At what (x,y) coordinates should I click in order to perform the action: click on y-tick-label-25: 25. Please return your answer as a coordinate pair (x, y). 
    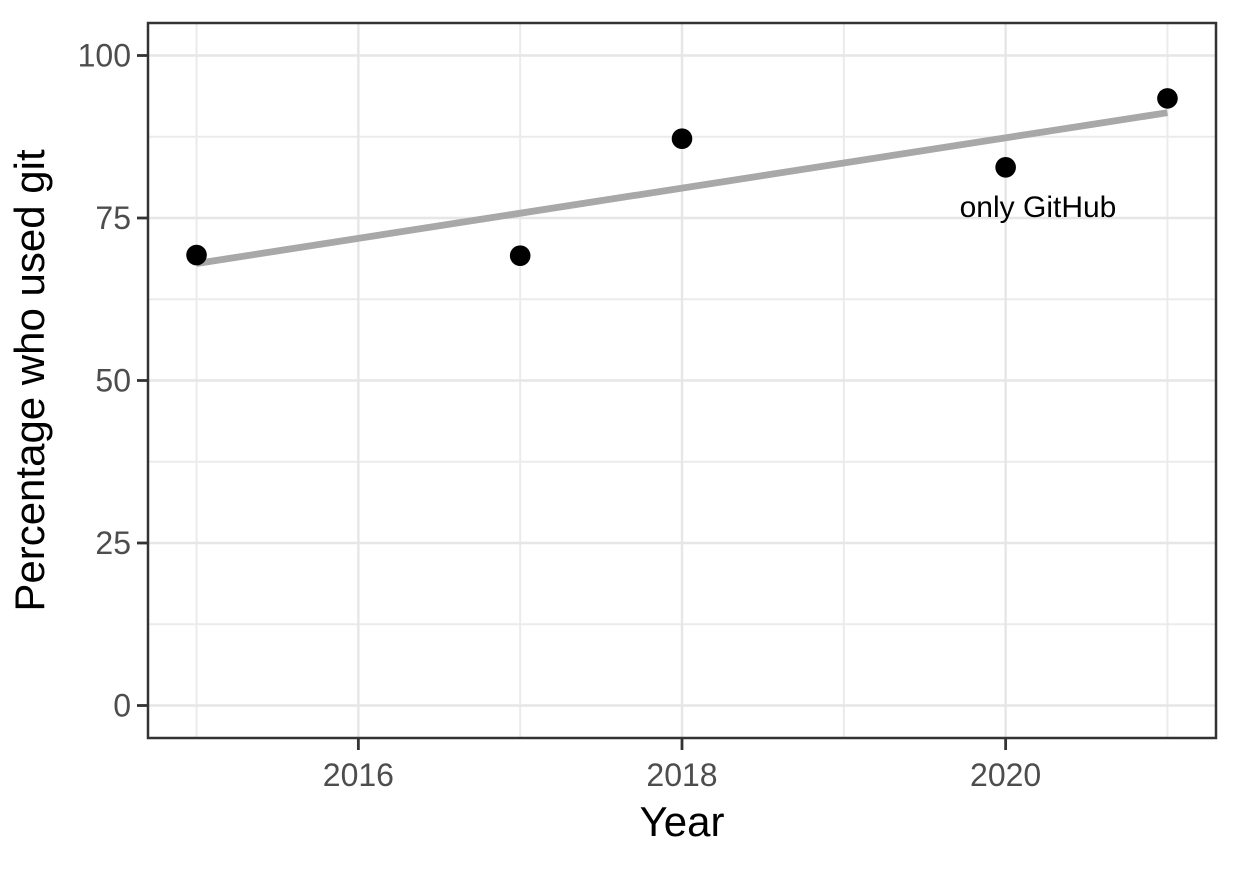
    Looking at the image, I should click on (113, 543).